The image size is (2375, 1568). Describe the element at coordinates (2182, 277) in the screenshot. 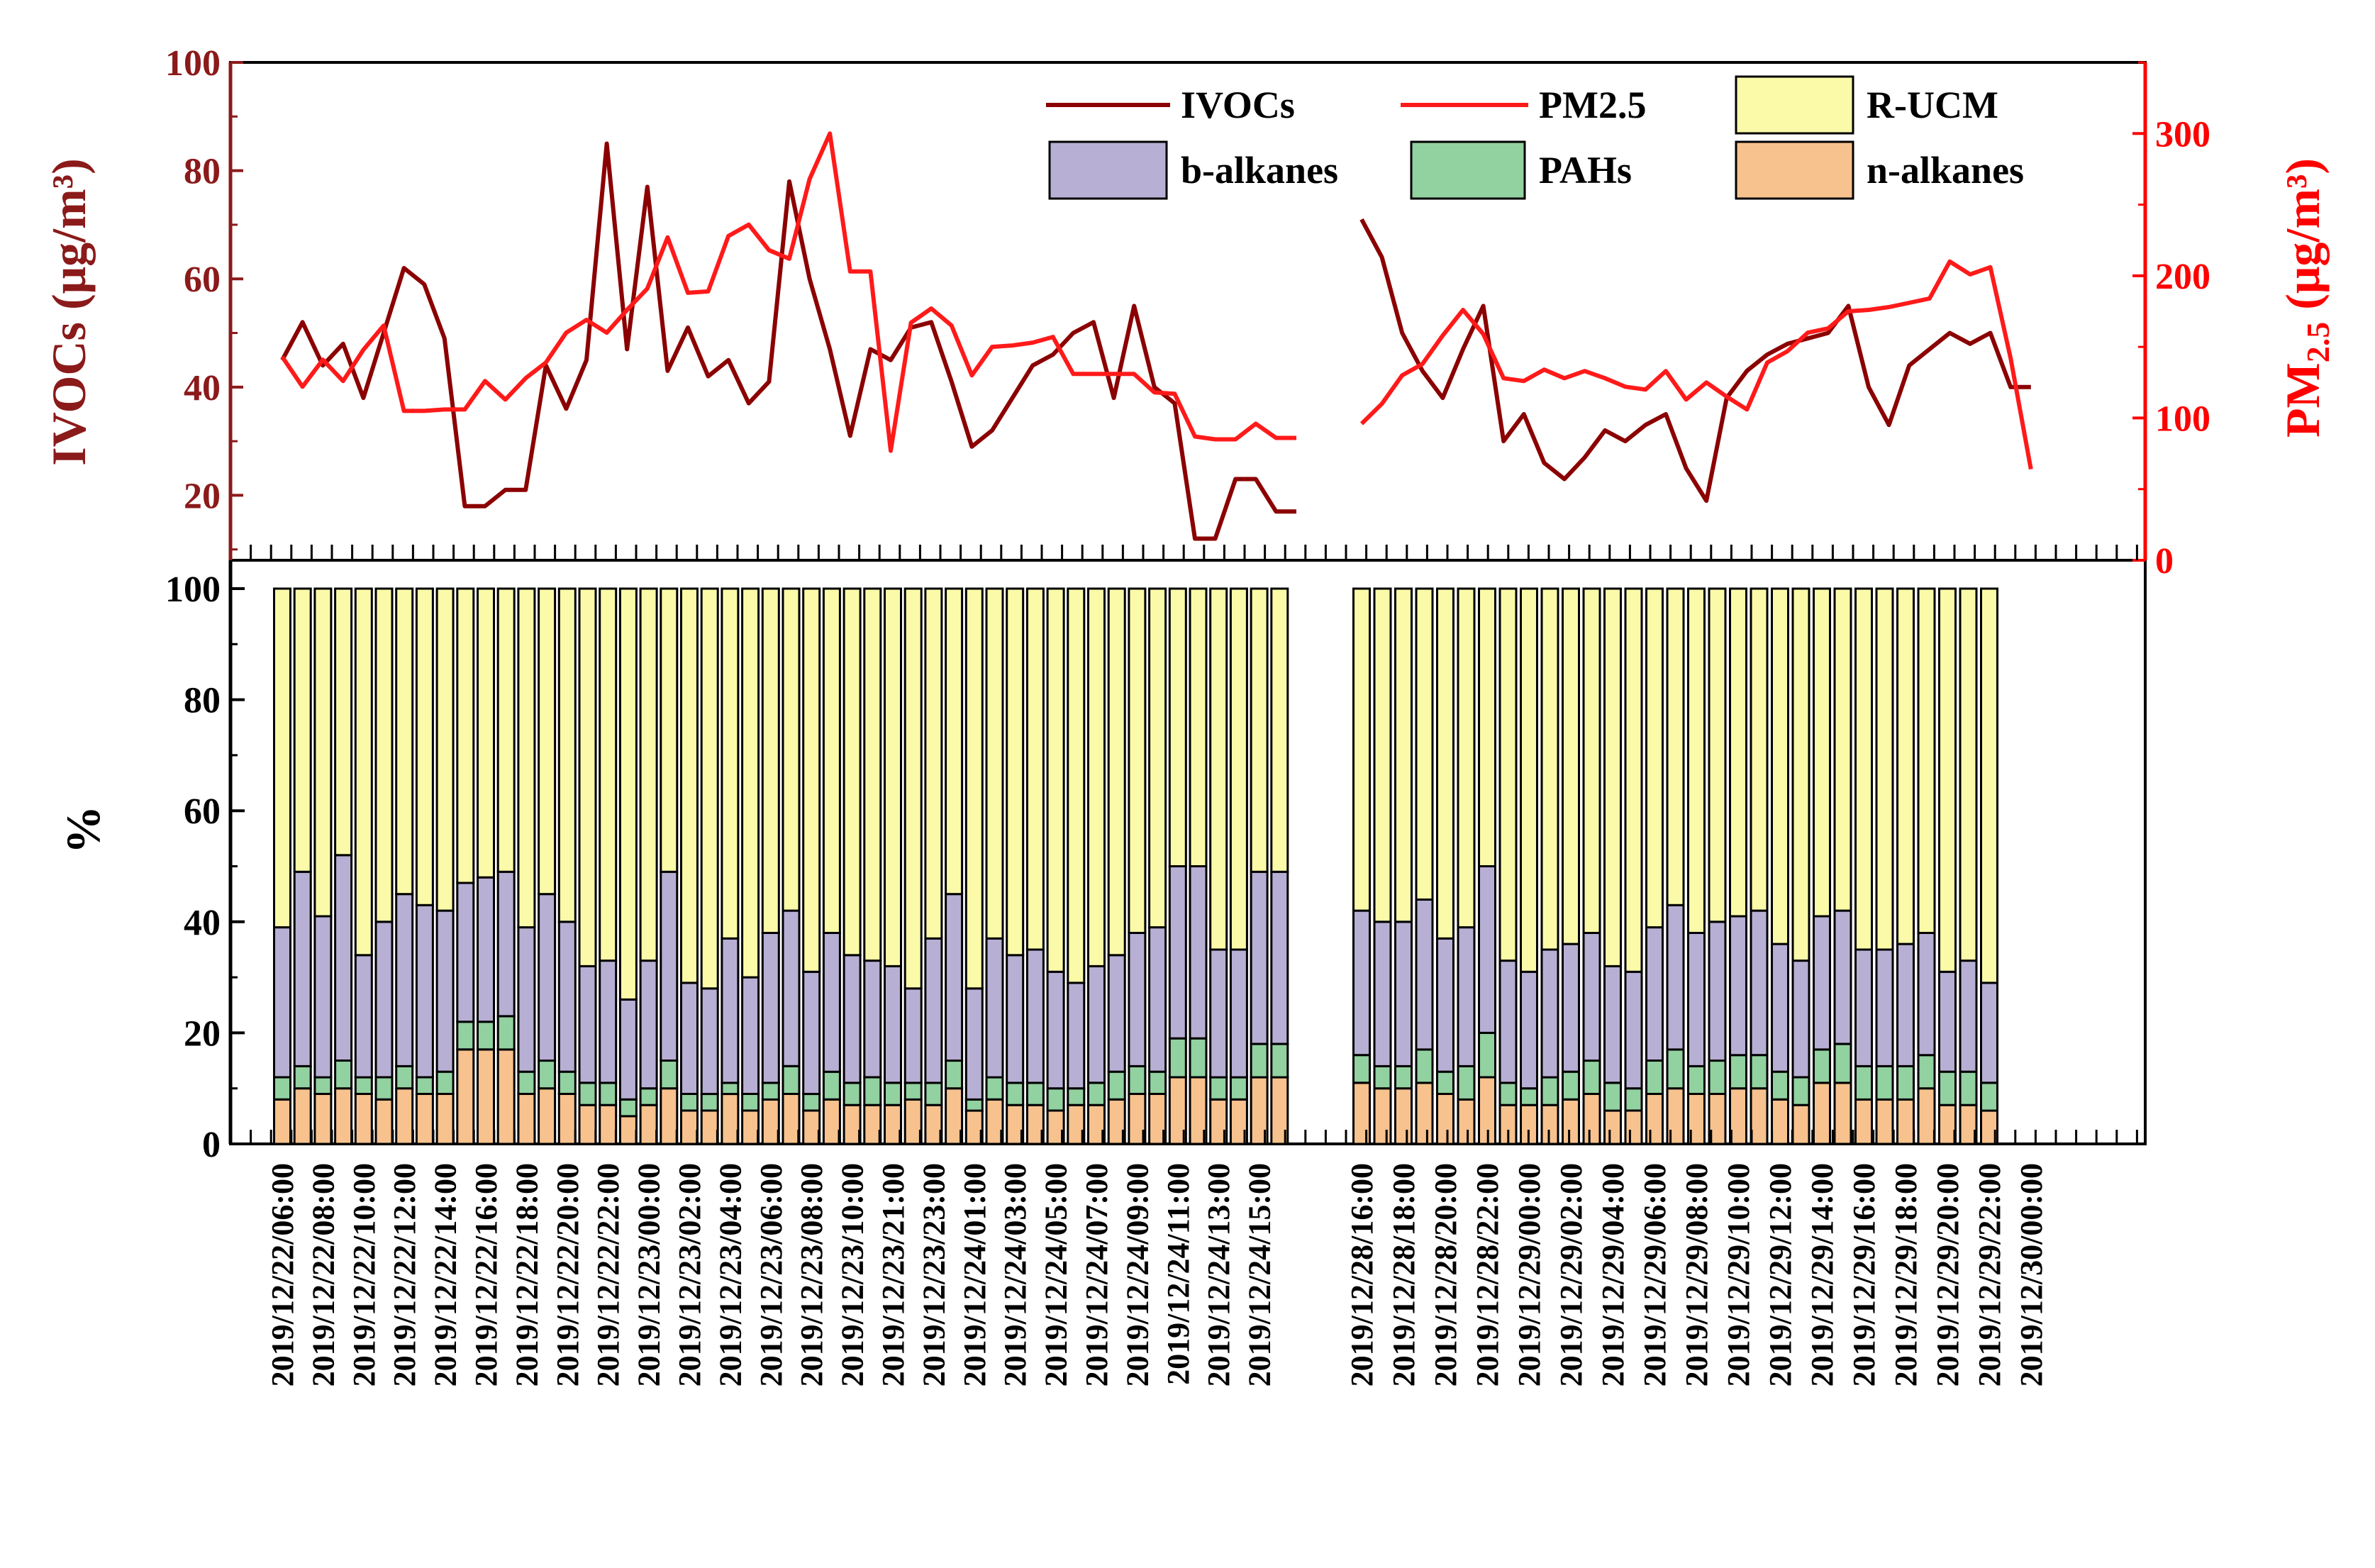

I see `pm25-tick-label: 200` at that location.